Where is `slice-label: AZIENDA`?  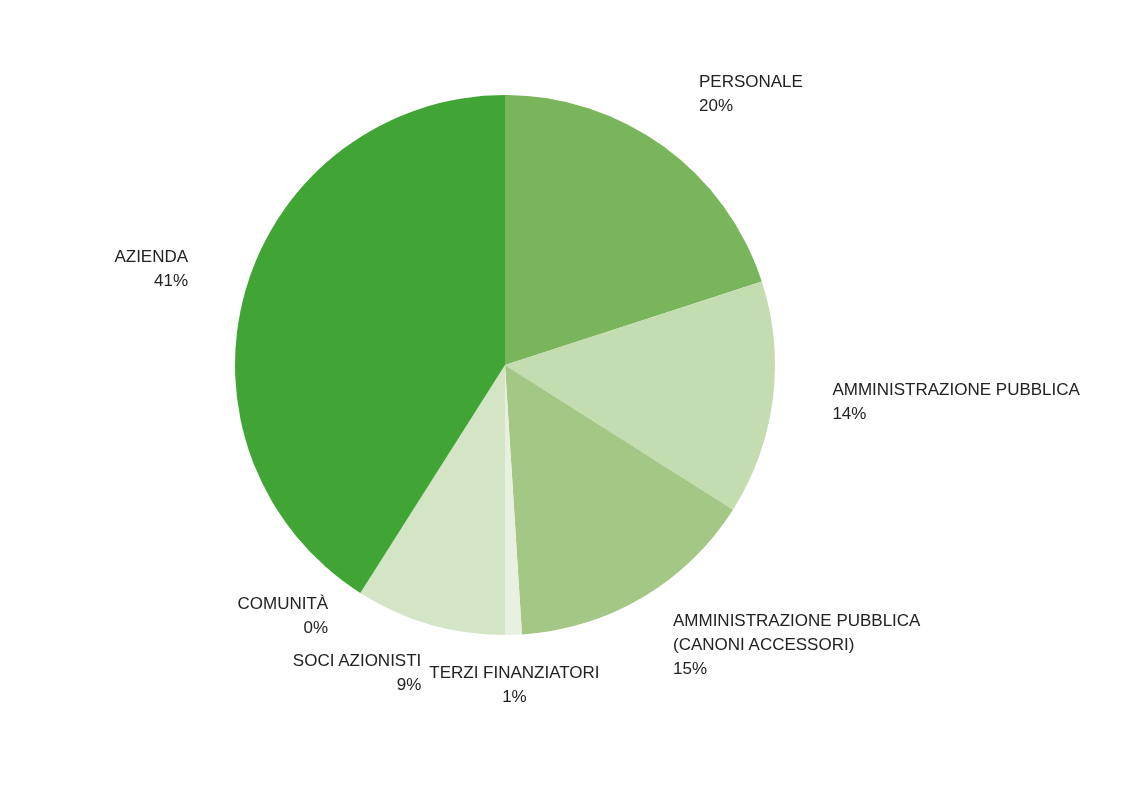
slice-label: AZIENDA is located at coordinates (151, 256).